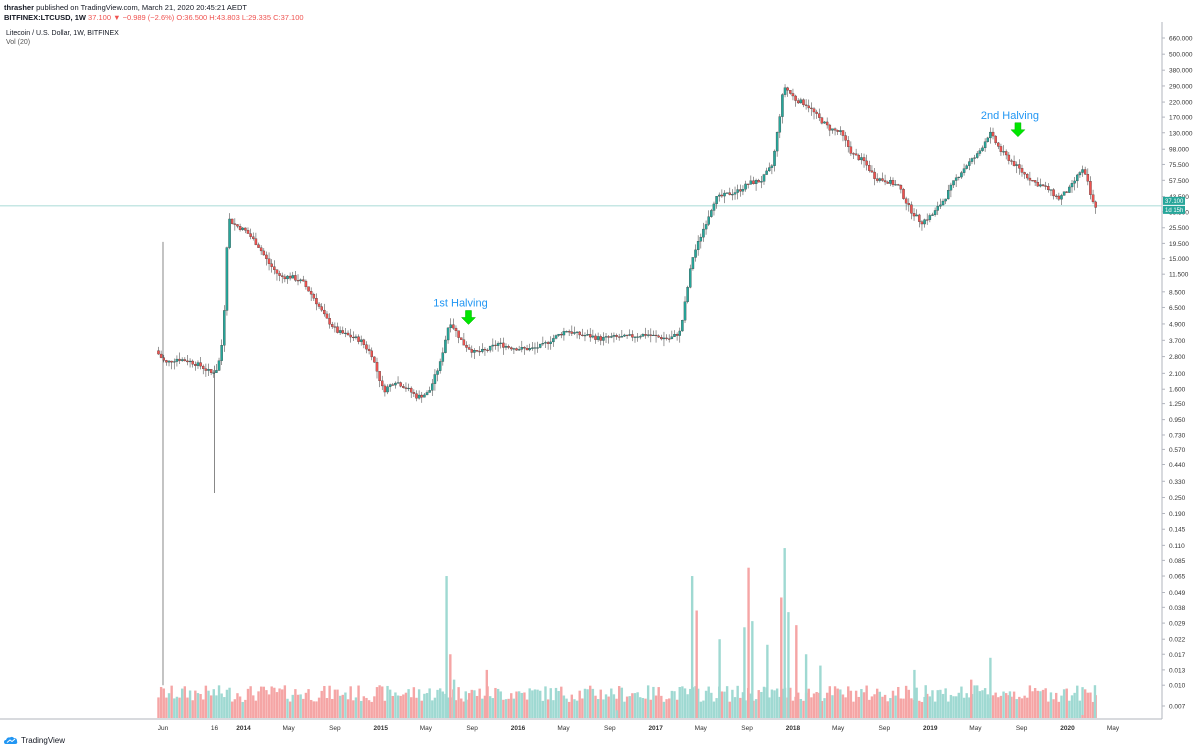  Describe the element at coordinates (1177, 530) in the screenshot. I see `price-tick-label: 0.145` at that location.